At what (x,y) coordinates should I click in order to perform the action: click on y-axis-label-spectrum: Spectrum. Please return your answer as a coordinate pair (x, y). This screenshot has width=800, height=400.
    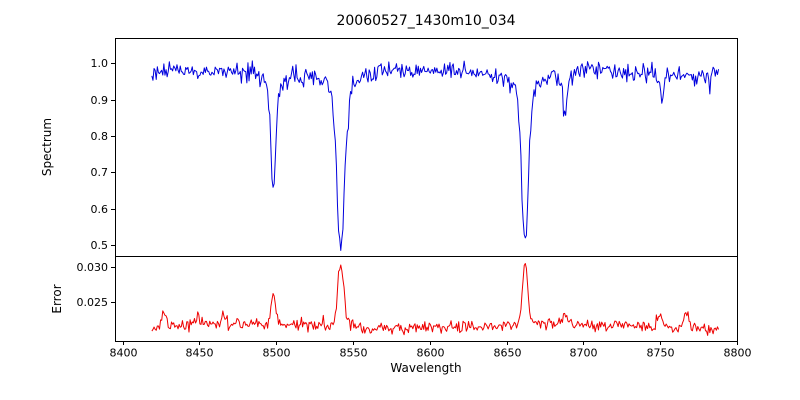
    Looking at the image, I should click on (47, 147).